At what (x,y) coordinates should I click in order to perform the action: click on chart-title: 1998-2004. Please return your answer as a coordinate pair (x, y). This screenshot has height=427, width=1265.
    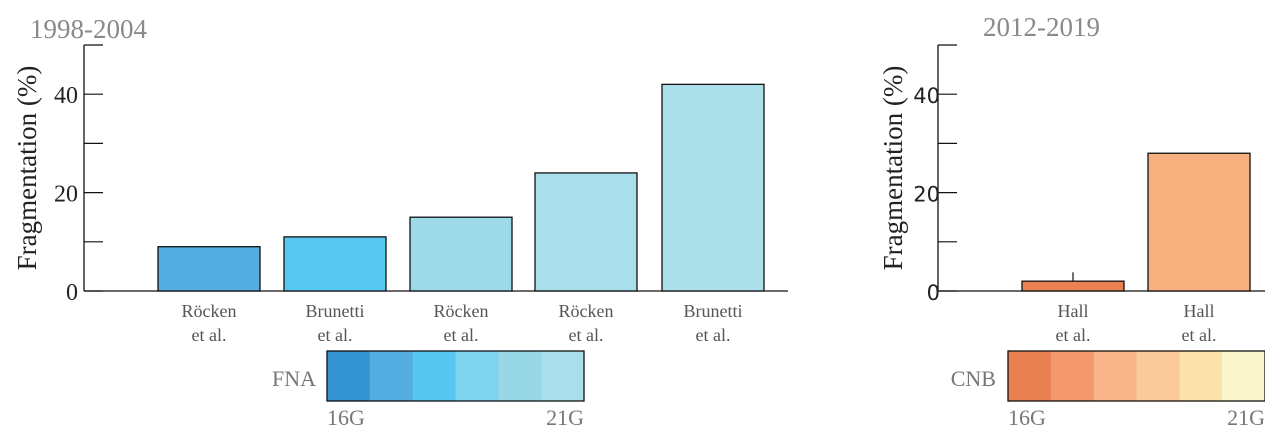
    Looking at the image, I should click on (88, 29).